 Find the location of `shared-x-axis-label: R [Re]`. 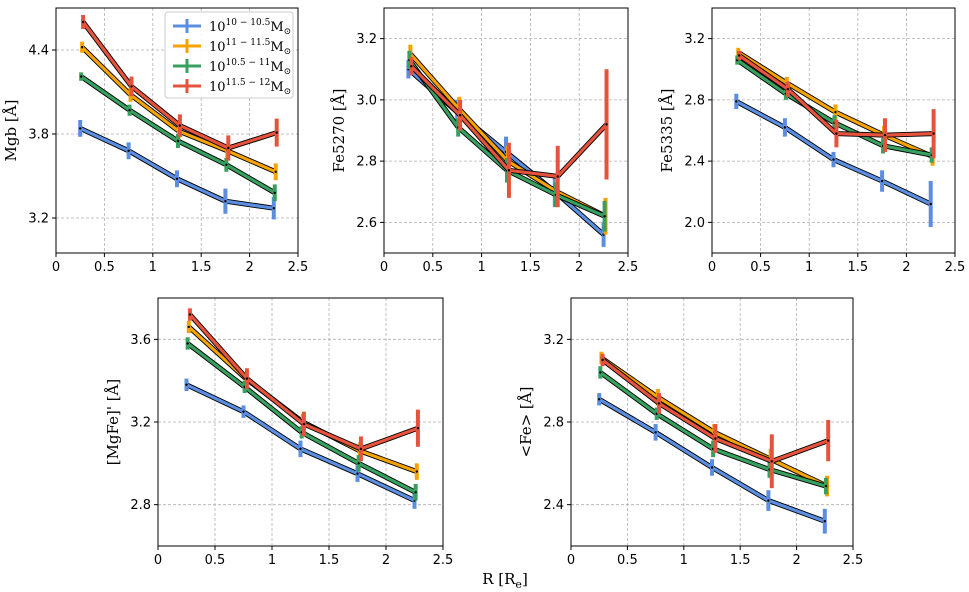

shared-x-axis-label: R [Re] is located at coordinates (505, 580).